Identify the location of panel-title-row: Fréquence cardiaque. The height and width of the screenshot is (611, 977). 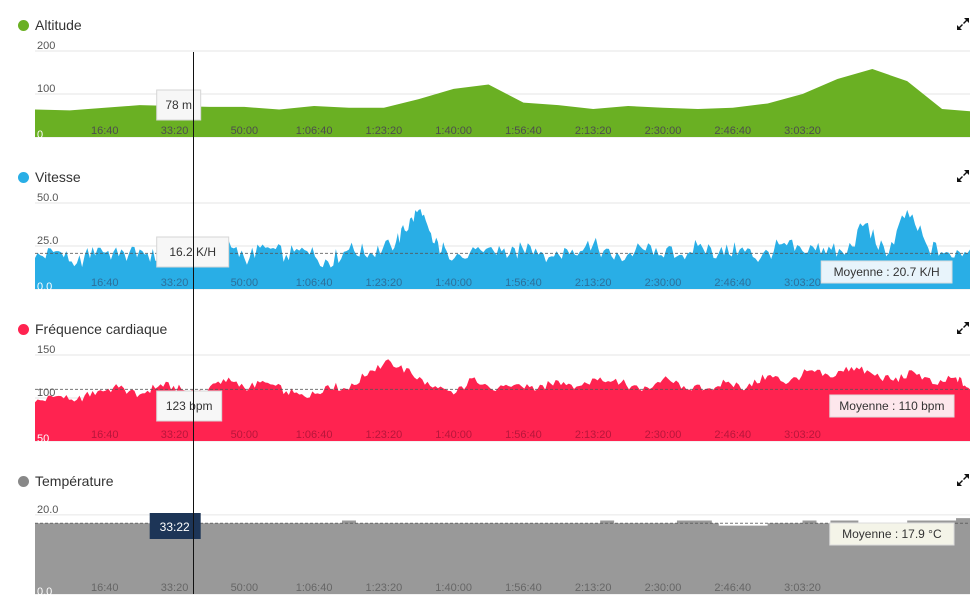
(92, 329).